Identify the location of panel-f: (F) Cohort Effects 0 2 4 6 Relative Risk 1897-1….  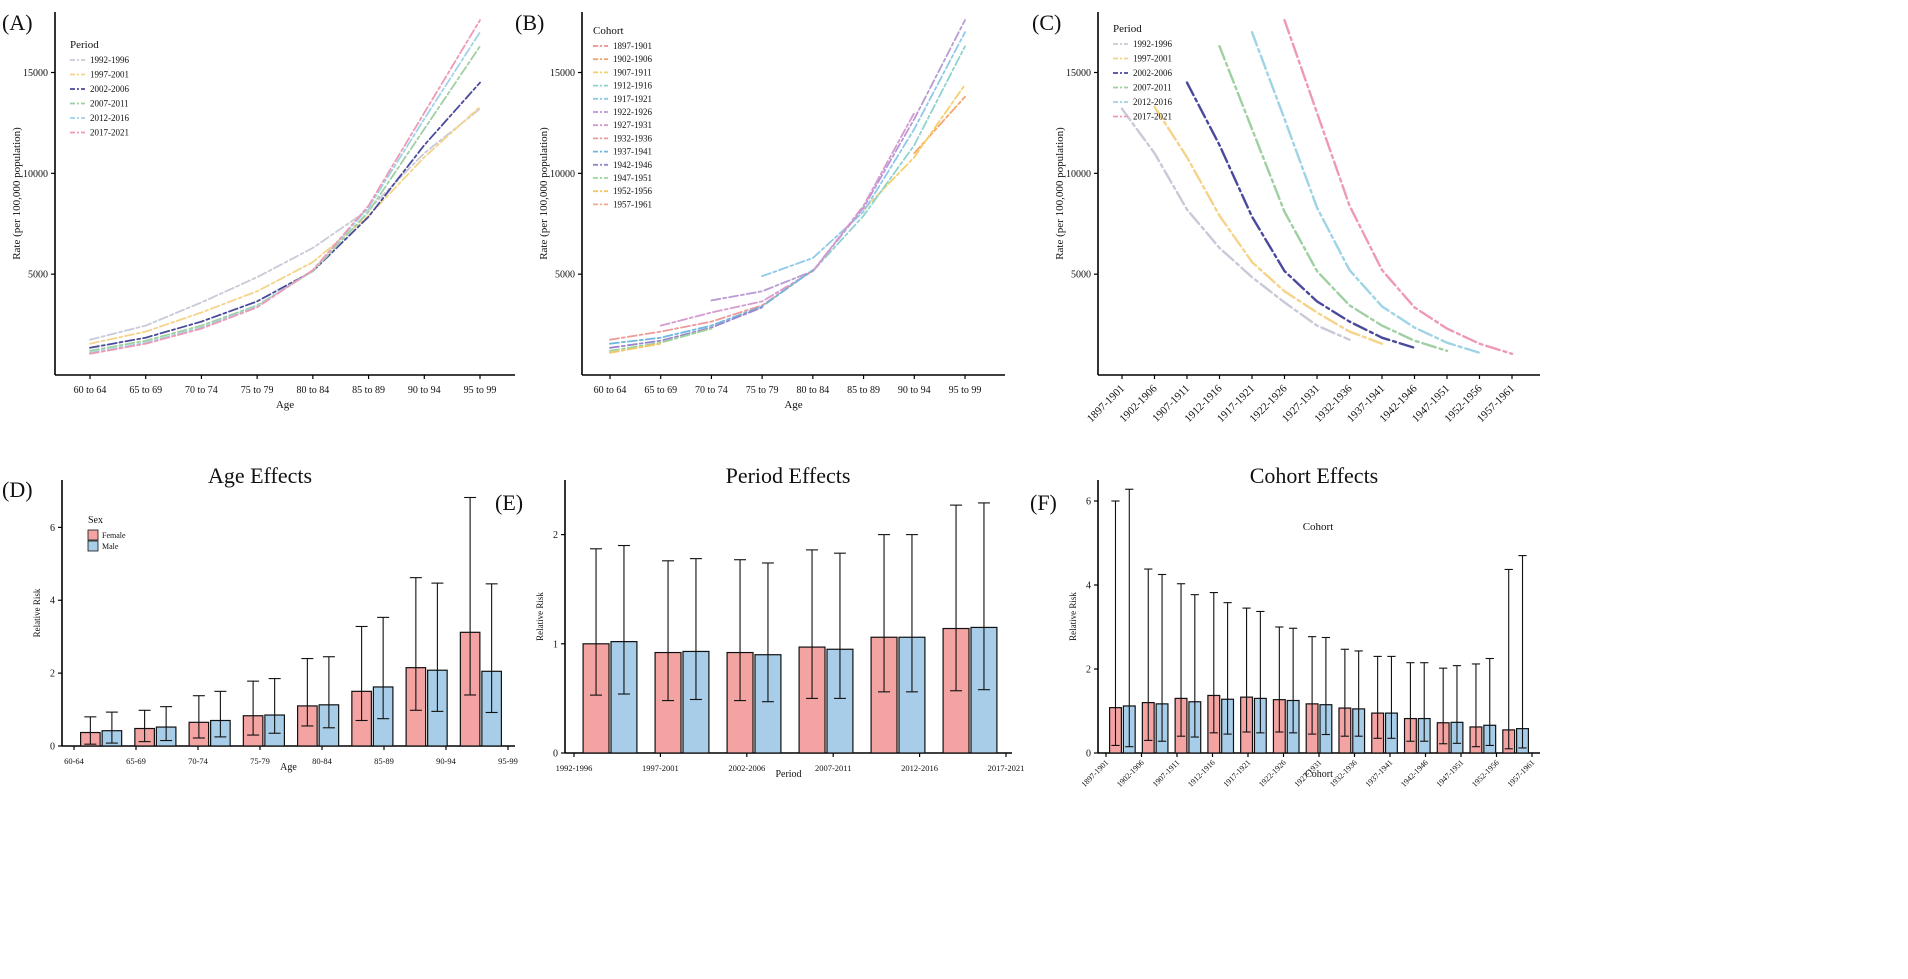
(1285, 626).